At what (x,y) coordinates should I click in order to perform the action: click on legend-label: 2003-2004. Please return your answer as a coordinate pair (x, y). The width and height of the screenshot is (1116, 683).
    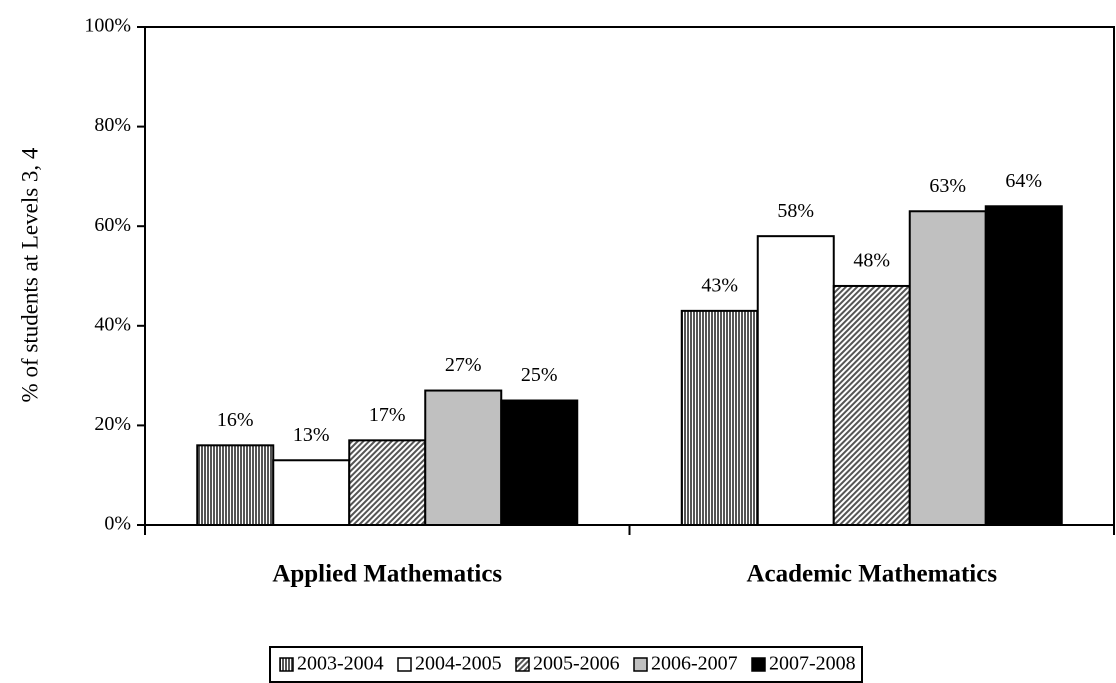
    Looking at the image, I should click on (340, 664).